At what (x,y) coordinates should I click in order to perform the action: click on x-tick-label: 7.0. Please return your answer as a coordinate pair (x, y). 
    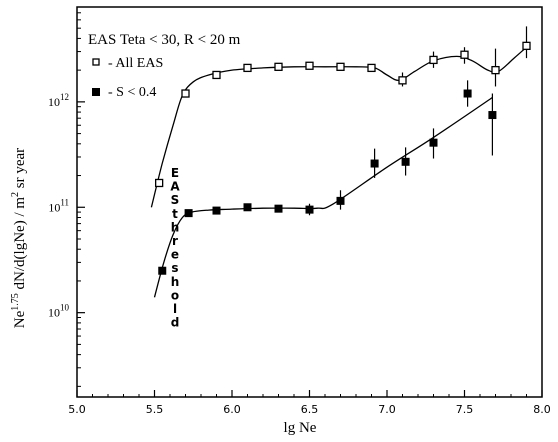
    Looking at the image, I should click on (387, 409).